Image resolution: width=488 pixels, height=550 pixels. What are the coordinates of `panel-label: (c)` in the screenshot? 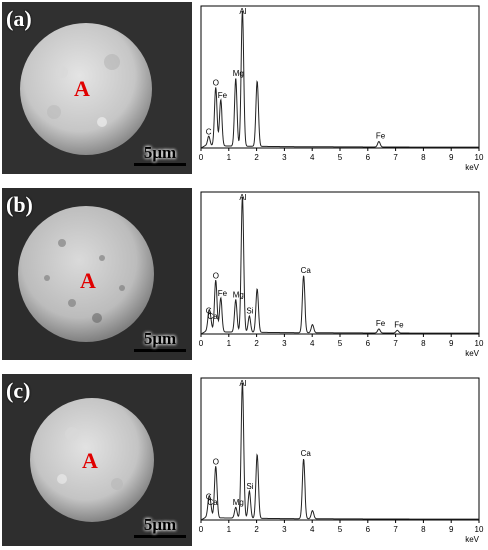 It's located at (18, 390).